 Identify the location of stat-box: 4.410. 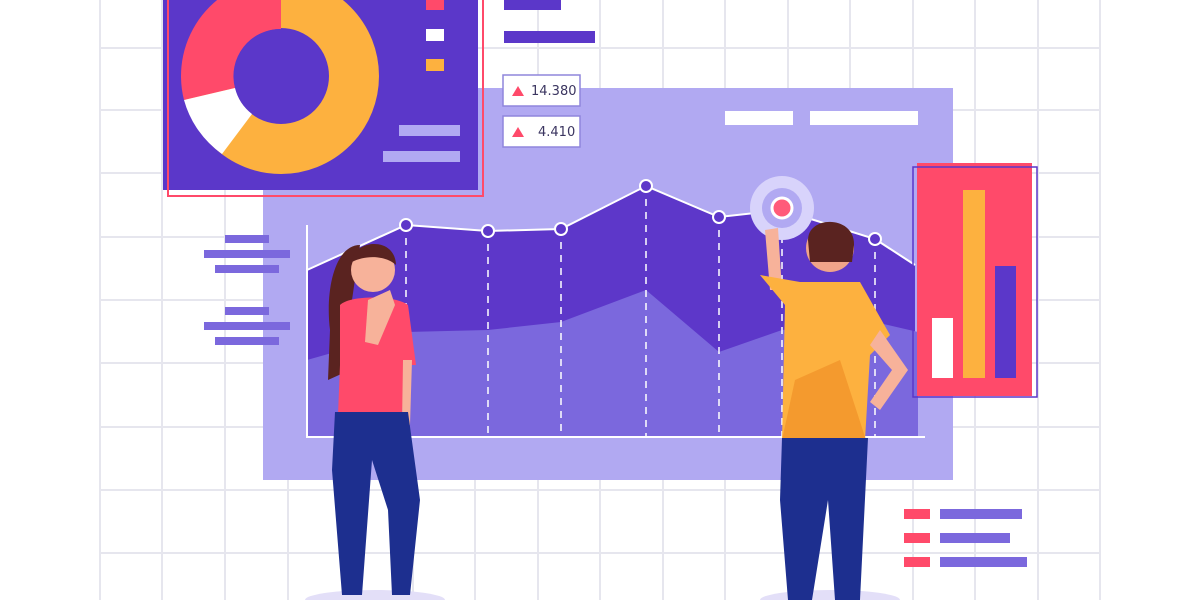
(541, 131).